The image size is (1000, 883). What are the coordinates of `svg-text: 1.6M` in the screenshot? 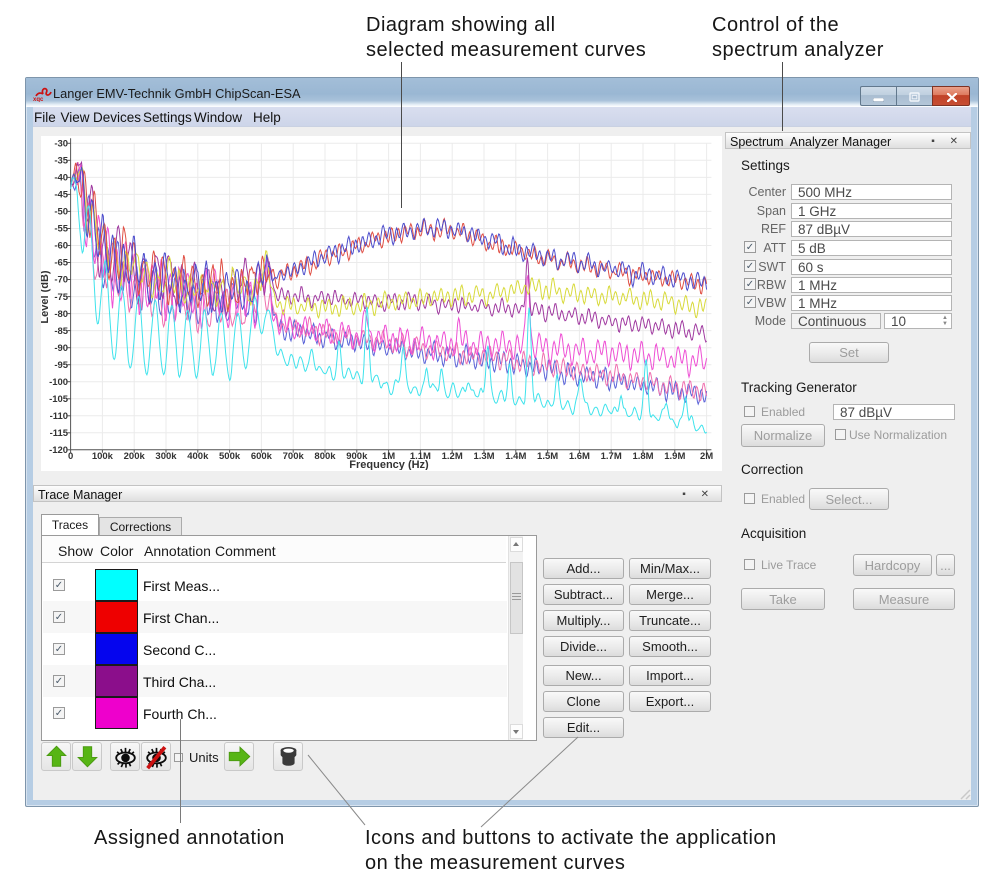 It's located at (579, 456).